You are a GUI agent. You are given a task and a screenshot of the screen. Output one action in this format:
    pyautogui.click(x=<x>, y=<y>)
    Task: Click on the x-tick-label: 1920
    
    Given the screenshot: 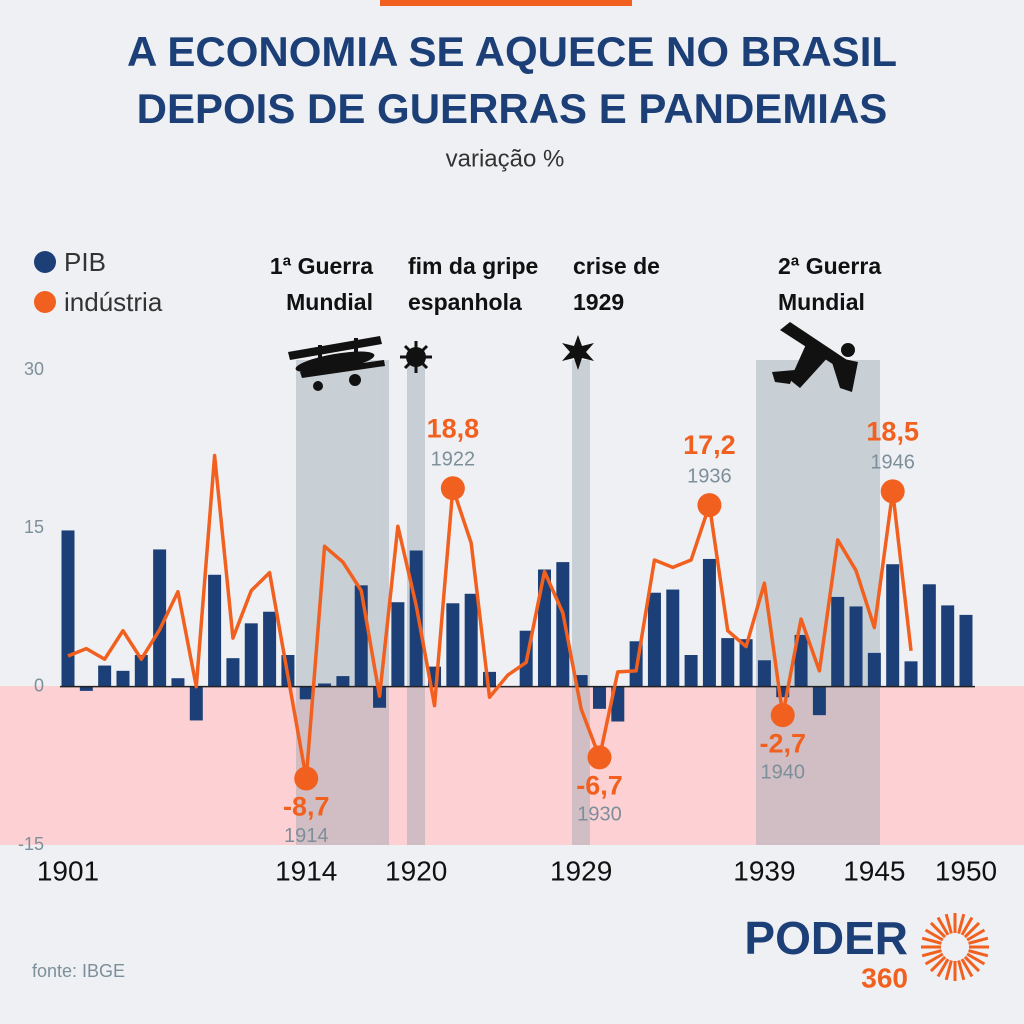 What is the action you would take?
    pyautogui.click(x=416, y=870)
    